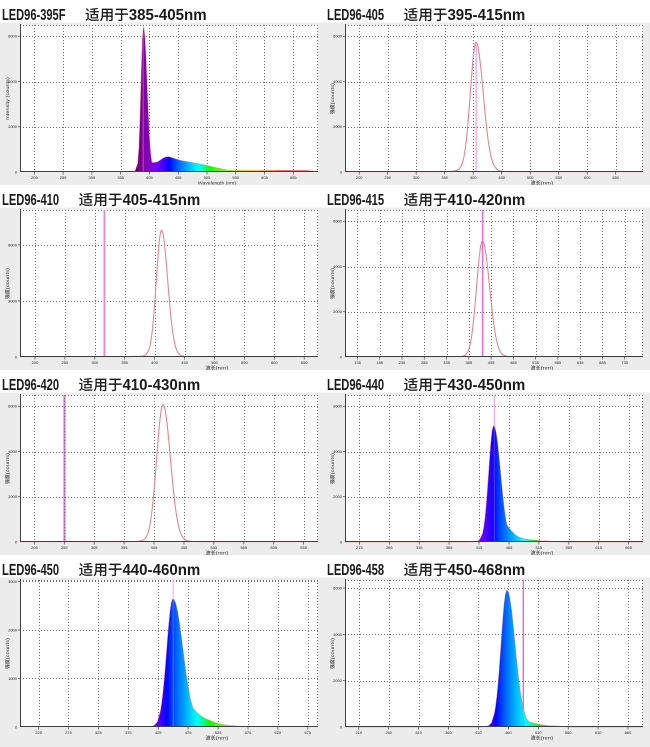 This screenshot has width=650, height=747. What do you see at coordinates (426, 15) in the screenshot?
I see `chart-title: LED96-405 395-415nm` at bounding box center [426, 15].